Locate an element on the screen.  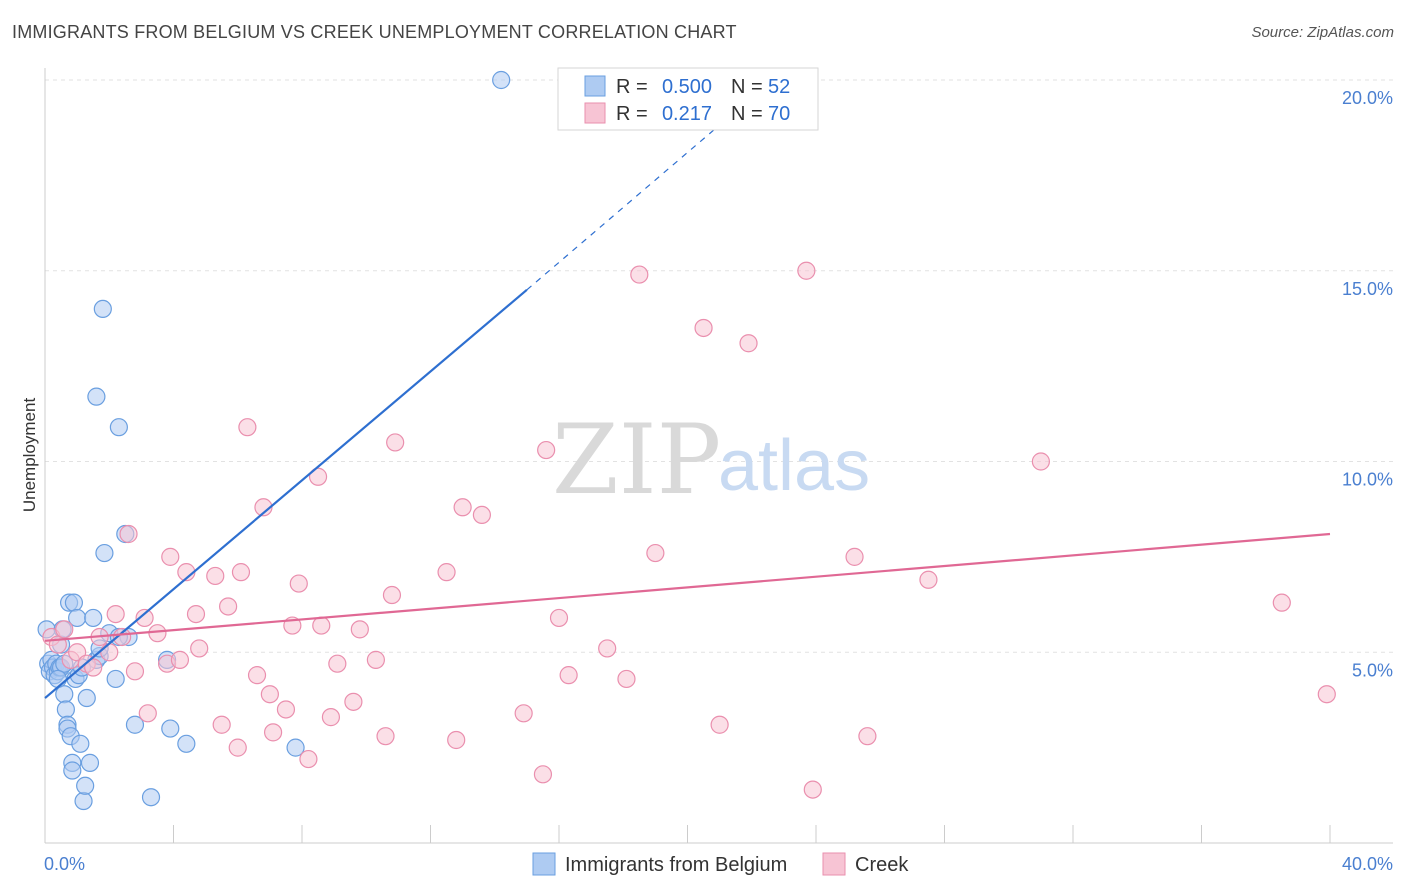
y-tick-label: 10.0% is located at coordinates (1367, 480).